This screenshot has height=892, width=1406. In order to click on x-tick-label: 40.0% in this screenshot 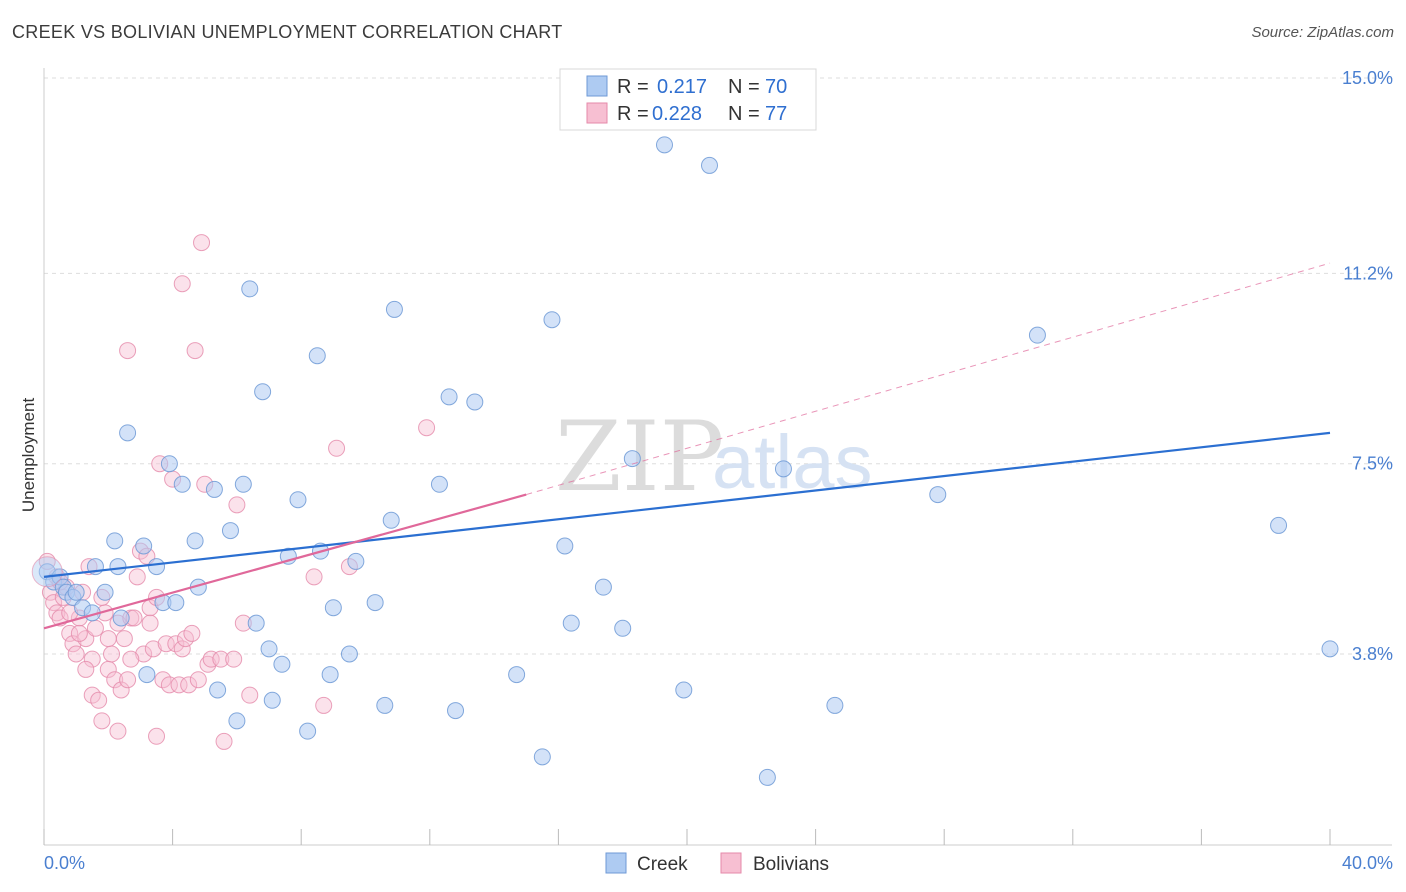, I will do `click(1367, 863)`.